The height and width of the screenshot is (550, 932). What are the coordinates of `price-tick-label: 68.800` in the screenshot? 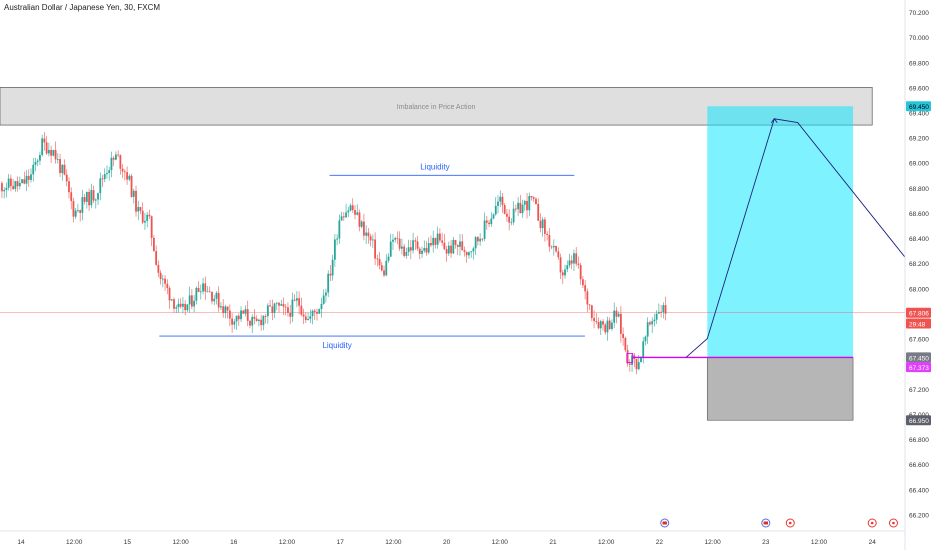 It's located at (919, 189).